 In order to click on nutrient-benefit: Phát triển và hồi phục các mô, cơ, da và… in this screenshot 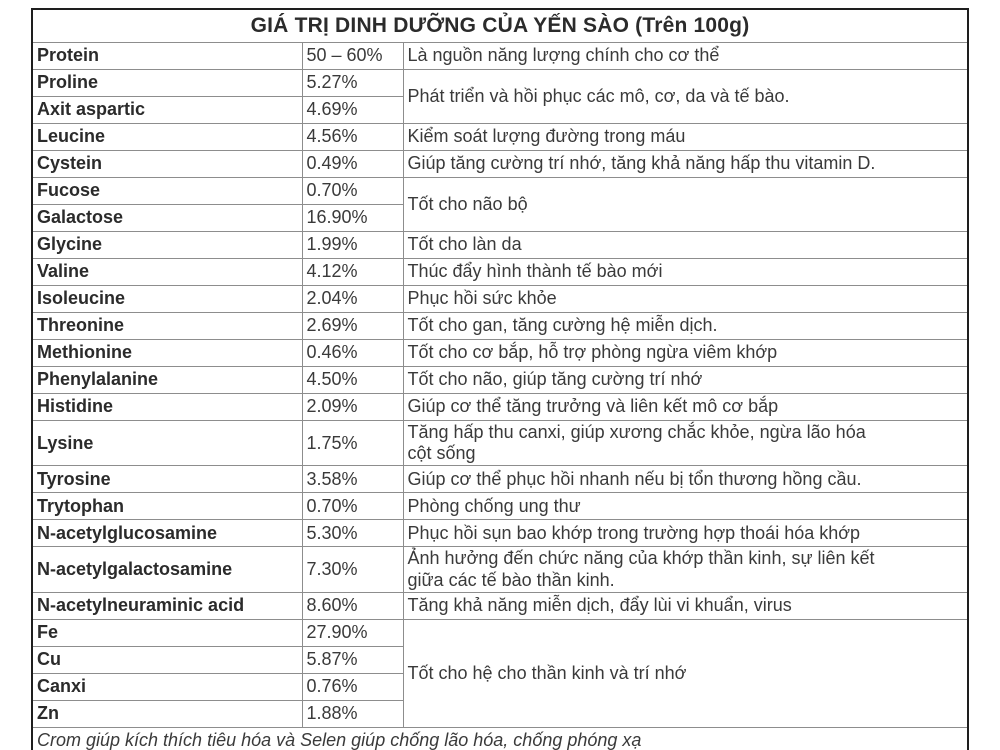, I will do `click(685, 96)`.